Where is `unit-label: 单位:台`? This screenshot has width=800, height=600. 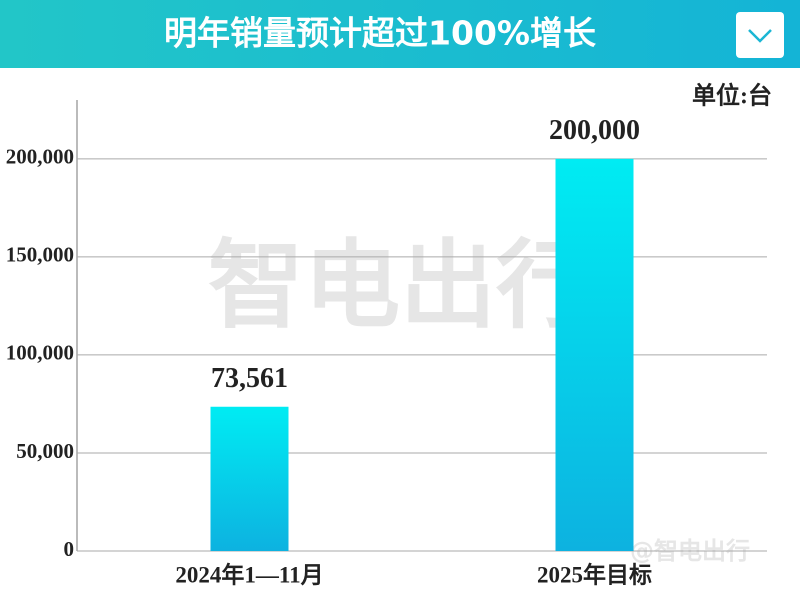
unit-label: 单位:台 is located at coordinates (732, 96).